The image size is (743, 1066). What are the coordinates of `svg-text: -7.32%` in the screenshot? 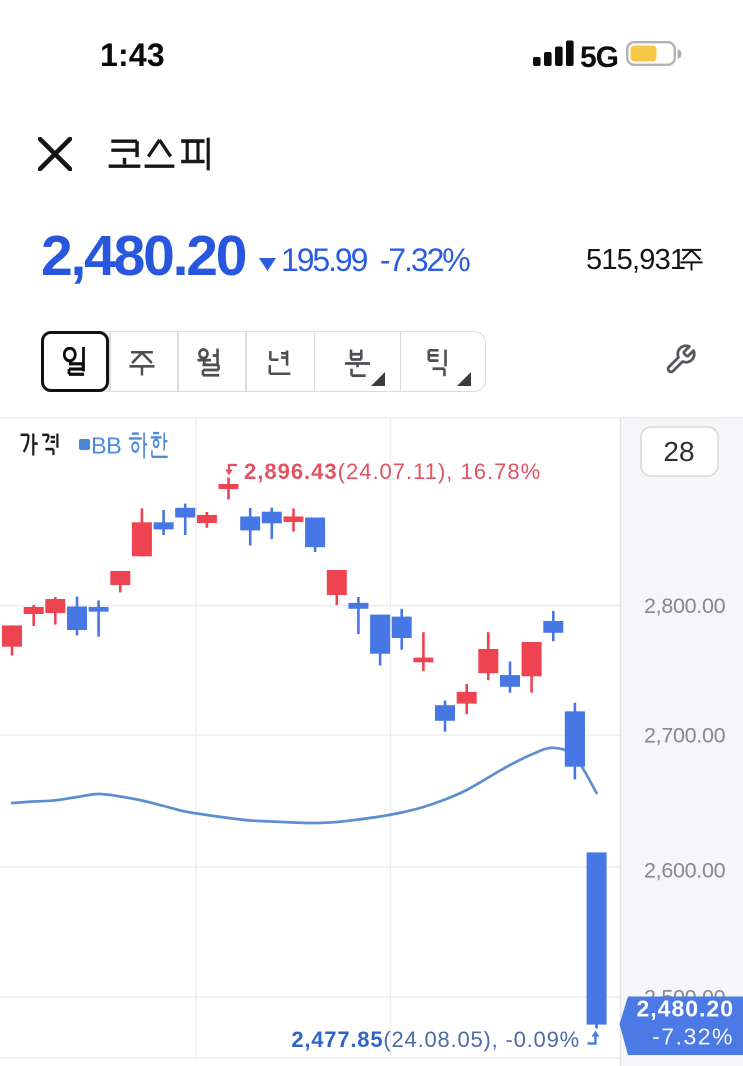 It's located at (693, 1037).